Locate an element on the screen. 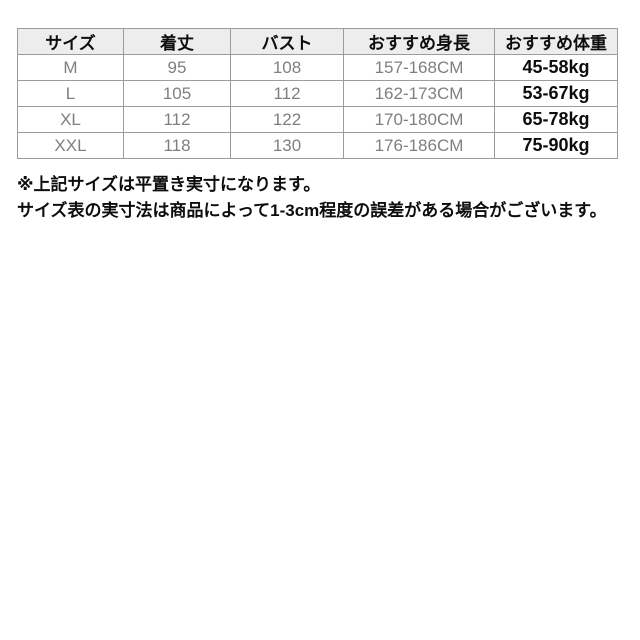 The width and height of the screenshot is (640, 640). cell-size: M is located at coordinates (70, 67).